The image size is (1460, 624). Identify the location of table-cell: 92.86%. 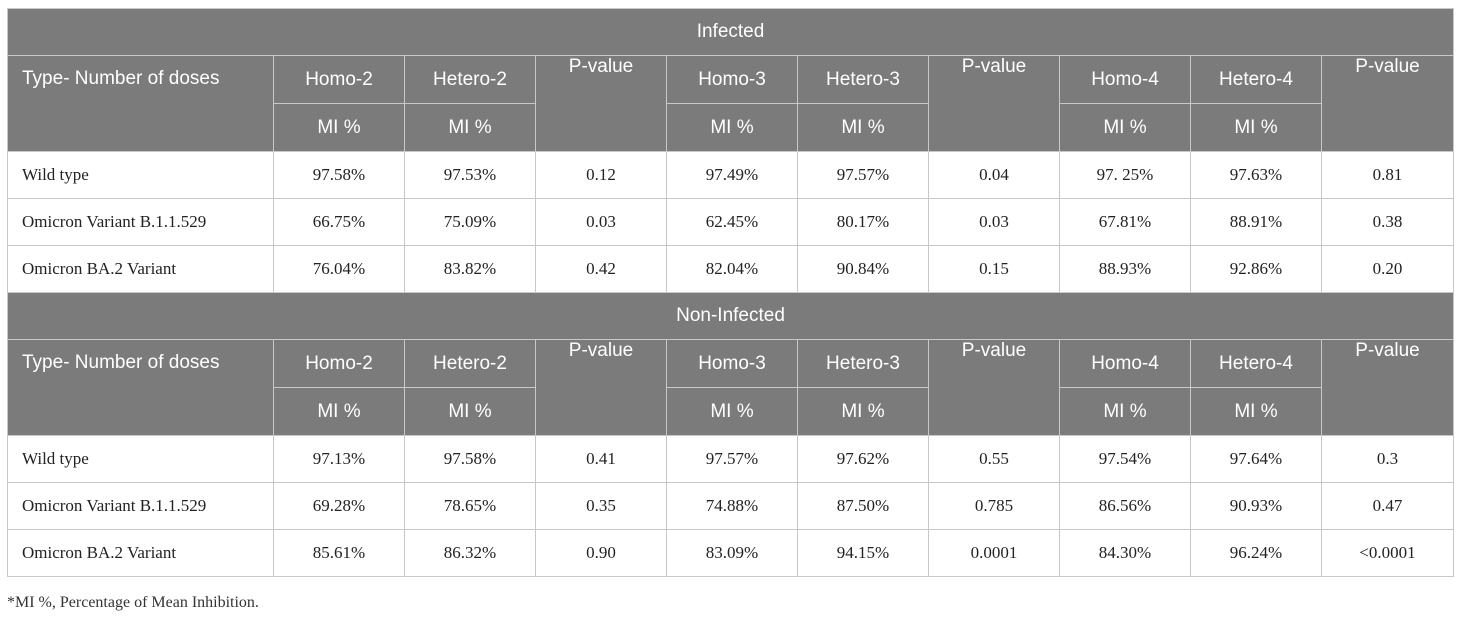
(1256, 269).